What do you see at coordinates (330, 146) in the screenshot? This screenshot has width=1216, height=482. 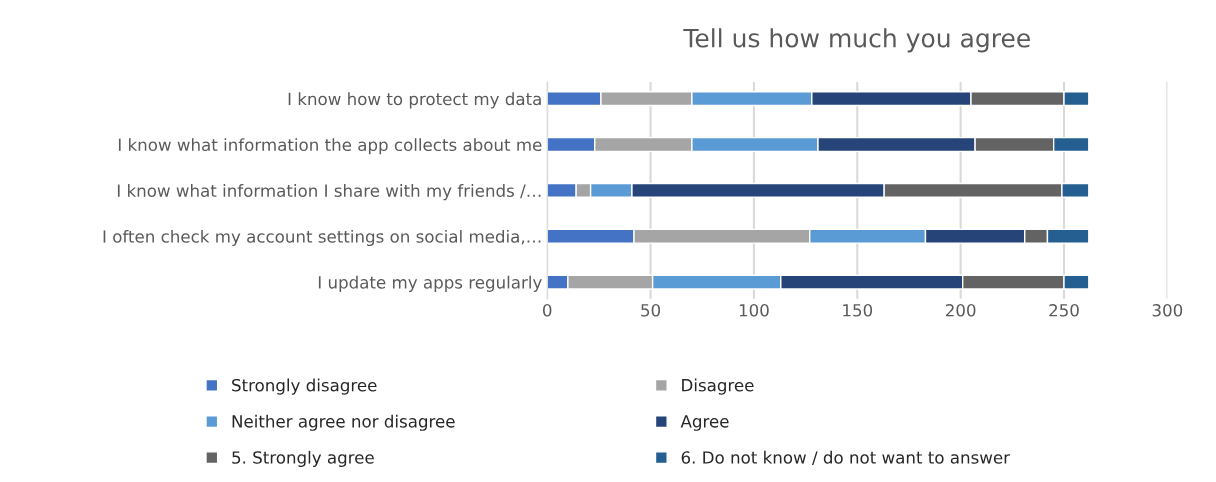 I see `y-tick-label: I know what information the app collects about me` at bounding box center [330, 146].